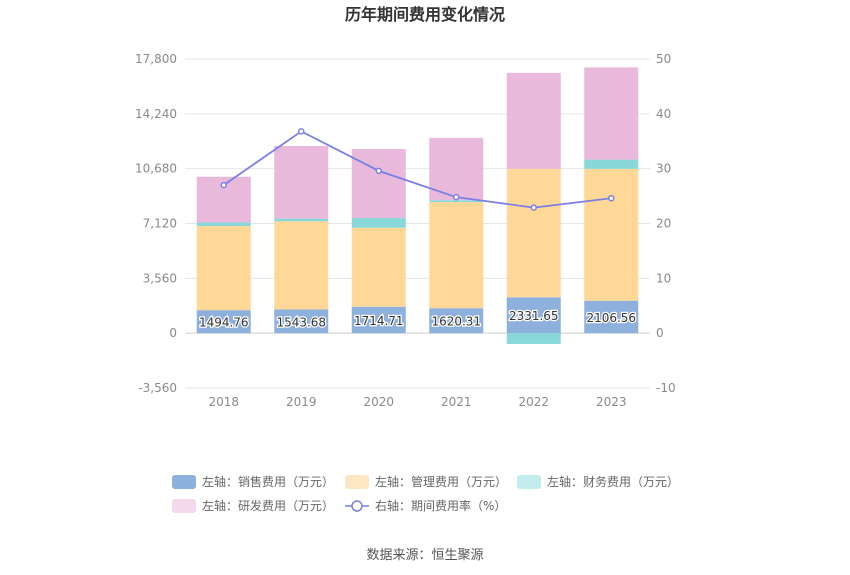 This screenshot has height=575, width=850. Describe the element at coordinates (613, 481) in the screenshot. I see `legend-label: 左轴：财务费用（万元）` at that location.